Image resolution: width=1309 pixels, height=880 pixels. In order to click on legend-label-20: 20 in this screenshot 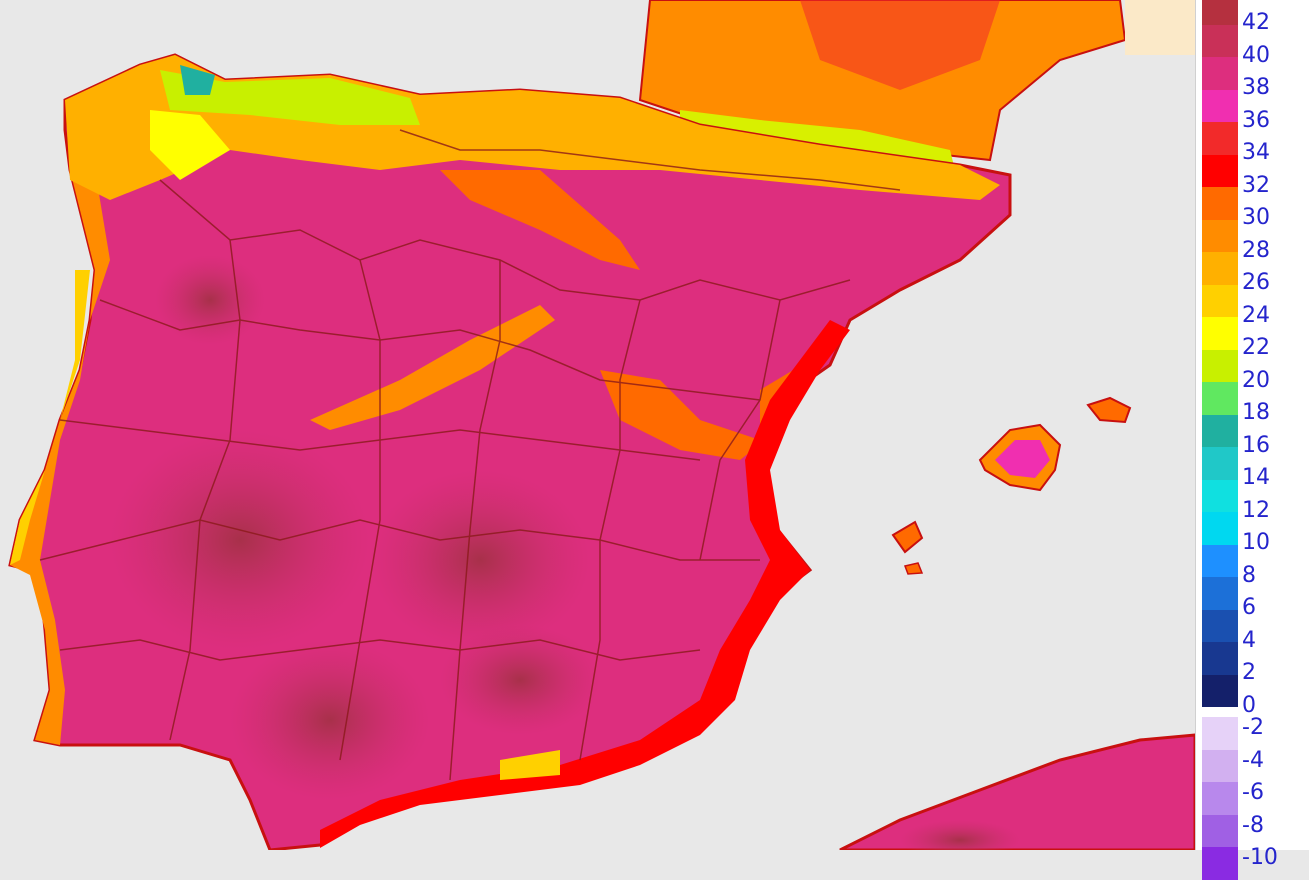, I will do `click(1256, 380)`.